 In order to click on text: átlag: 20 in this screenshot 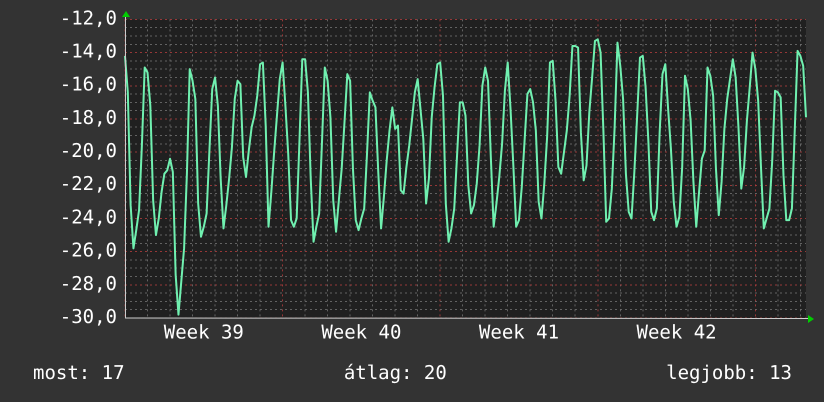, I will do `click(395, 373)`.